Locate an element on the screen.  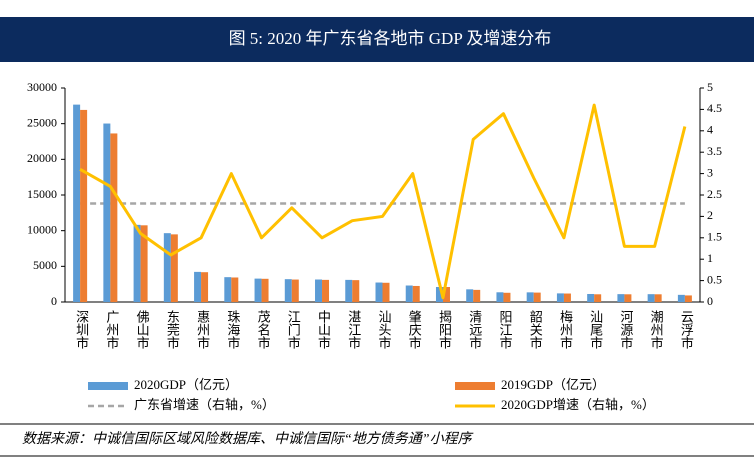
x-tick-label: 云浮市 is located at coordinates (686, 329).